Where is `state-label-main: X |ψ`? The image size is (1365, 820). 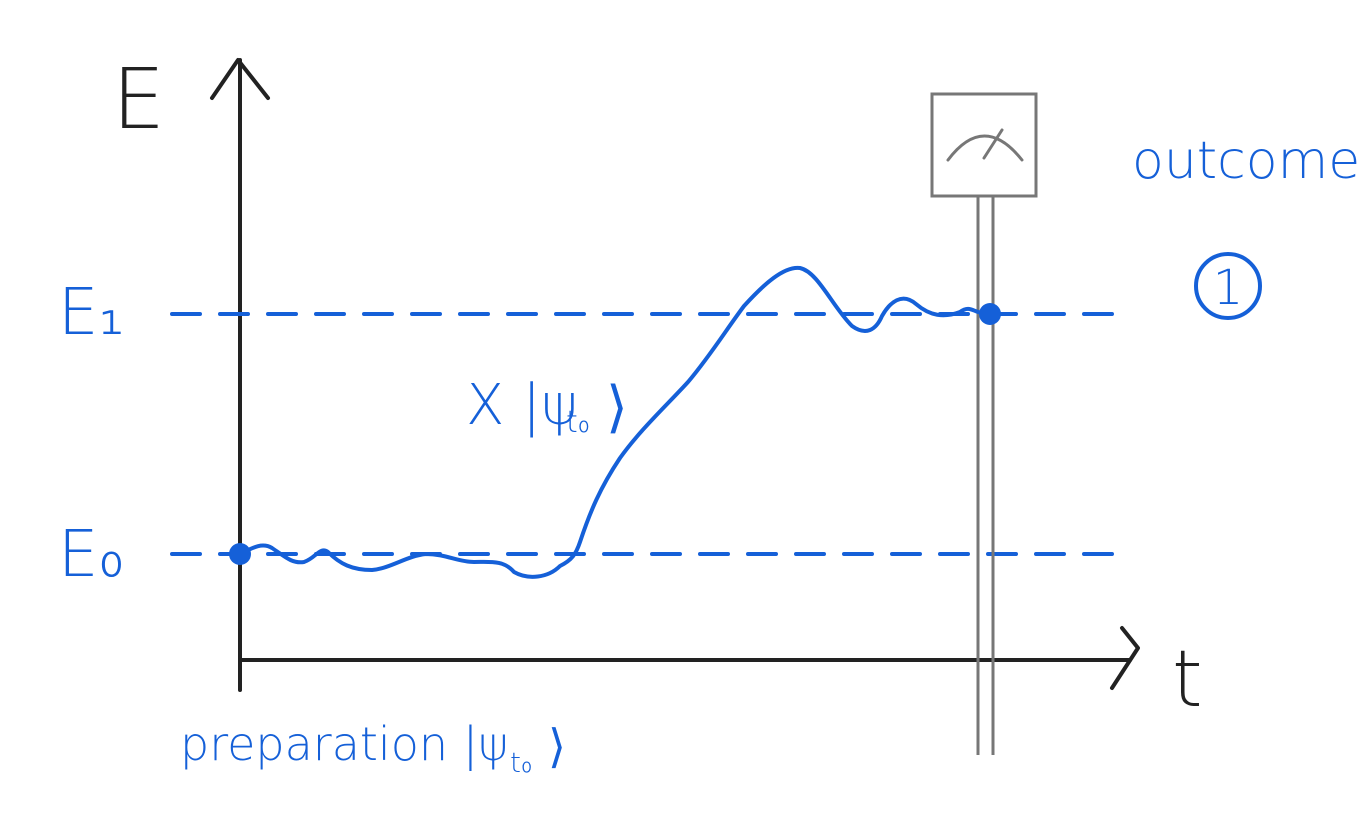 state-label-main: X |ψ is located at coordinates (522, 405).